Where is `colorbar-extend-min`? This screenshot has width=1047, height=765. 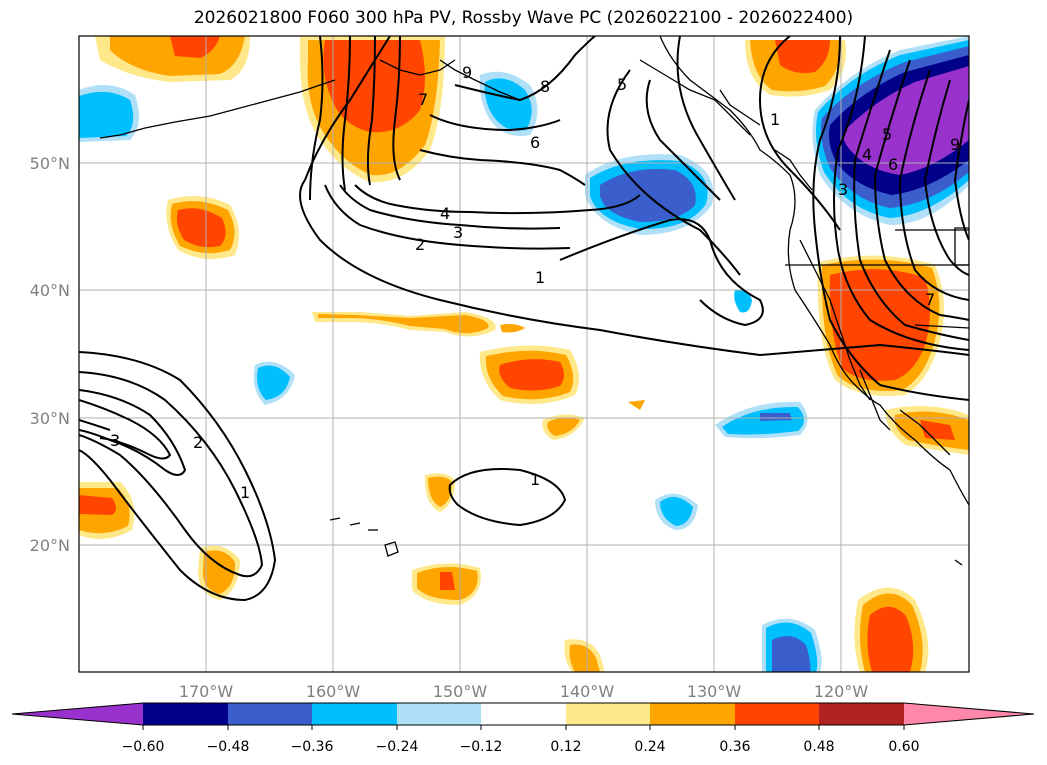 colorbar-extend-min is located at coordinates (77, 714).